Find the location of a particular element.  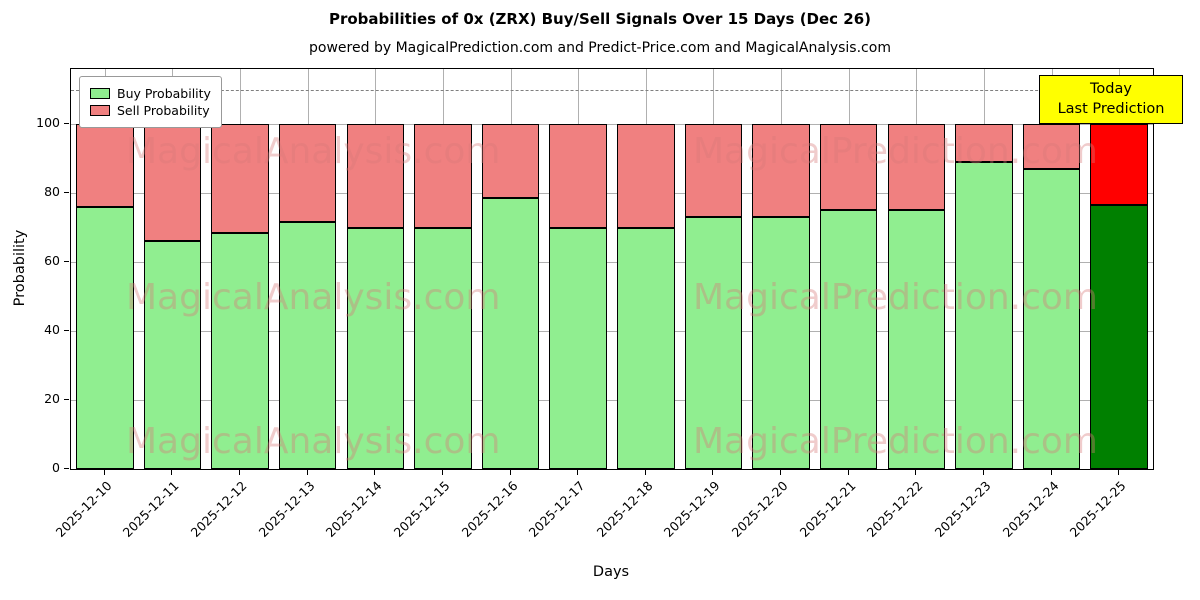

legend-row-sell: Sell Probability is located at coordinates (150, 110).